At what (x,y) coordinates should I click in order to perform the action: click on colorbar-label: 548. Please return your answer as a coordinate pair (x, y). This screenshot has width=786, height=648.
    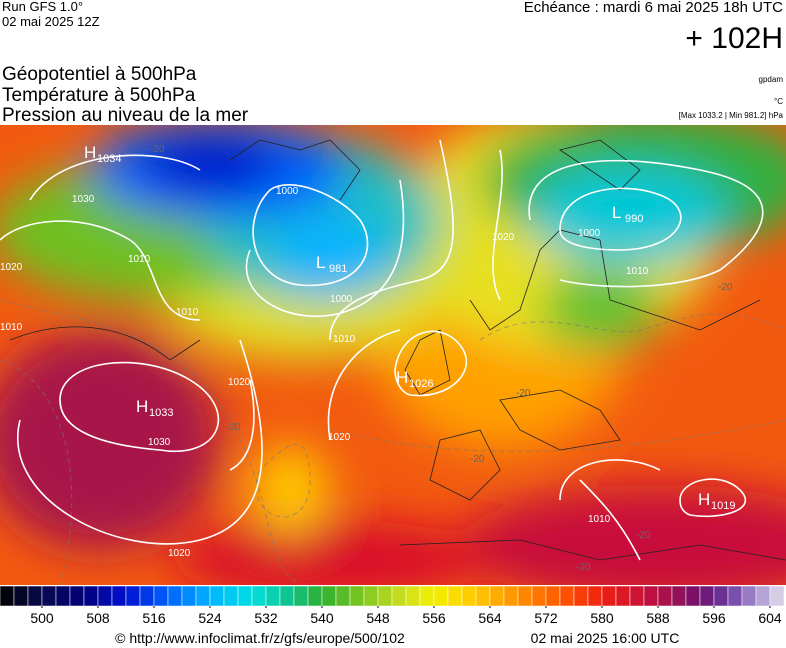
    Looking at the image, I should click on (378, 618).